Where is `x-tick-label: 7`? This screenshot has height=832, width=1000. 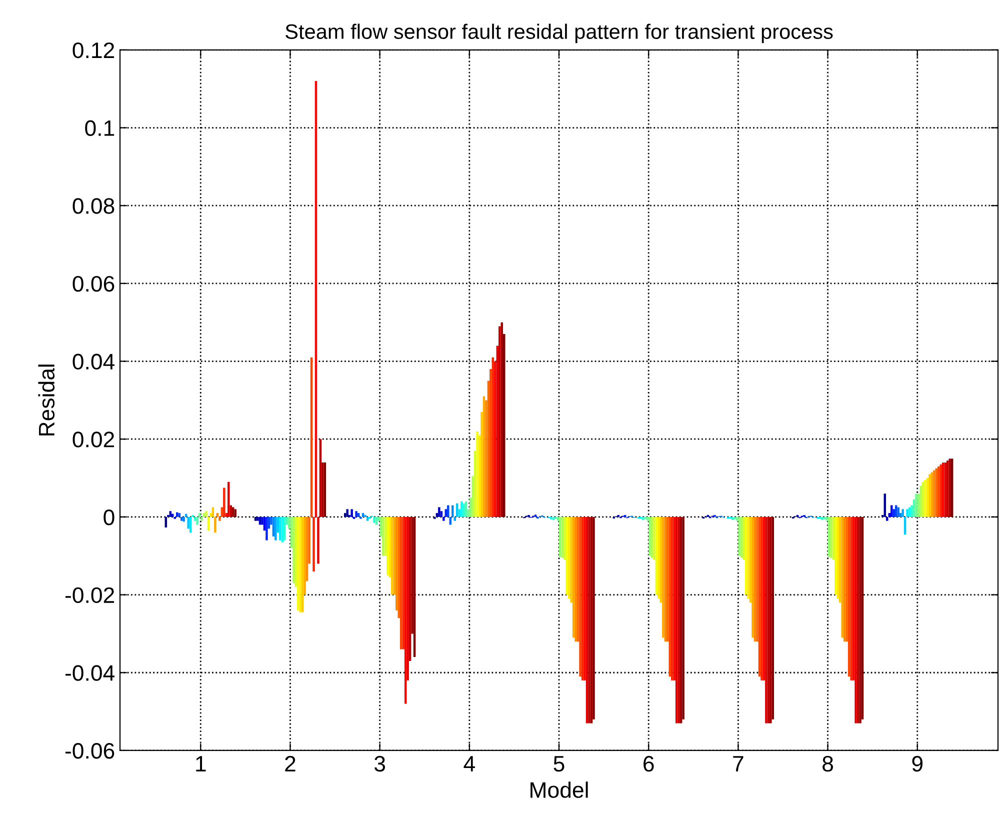
x-tick-label: 7 is located at coordinates (738, 764).